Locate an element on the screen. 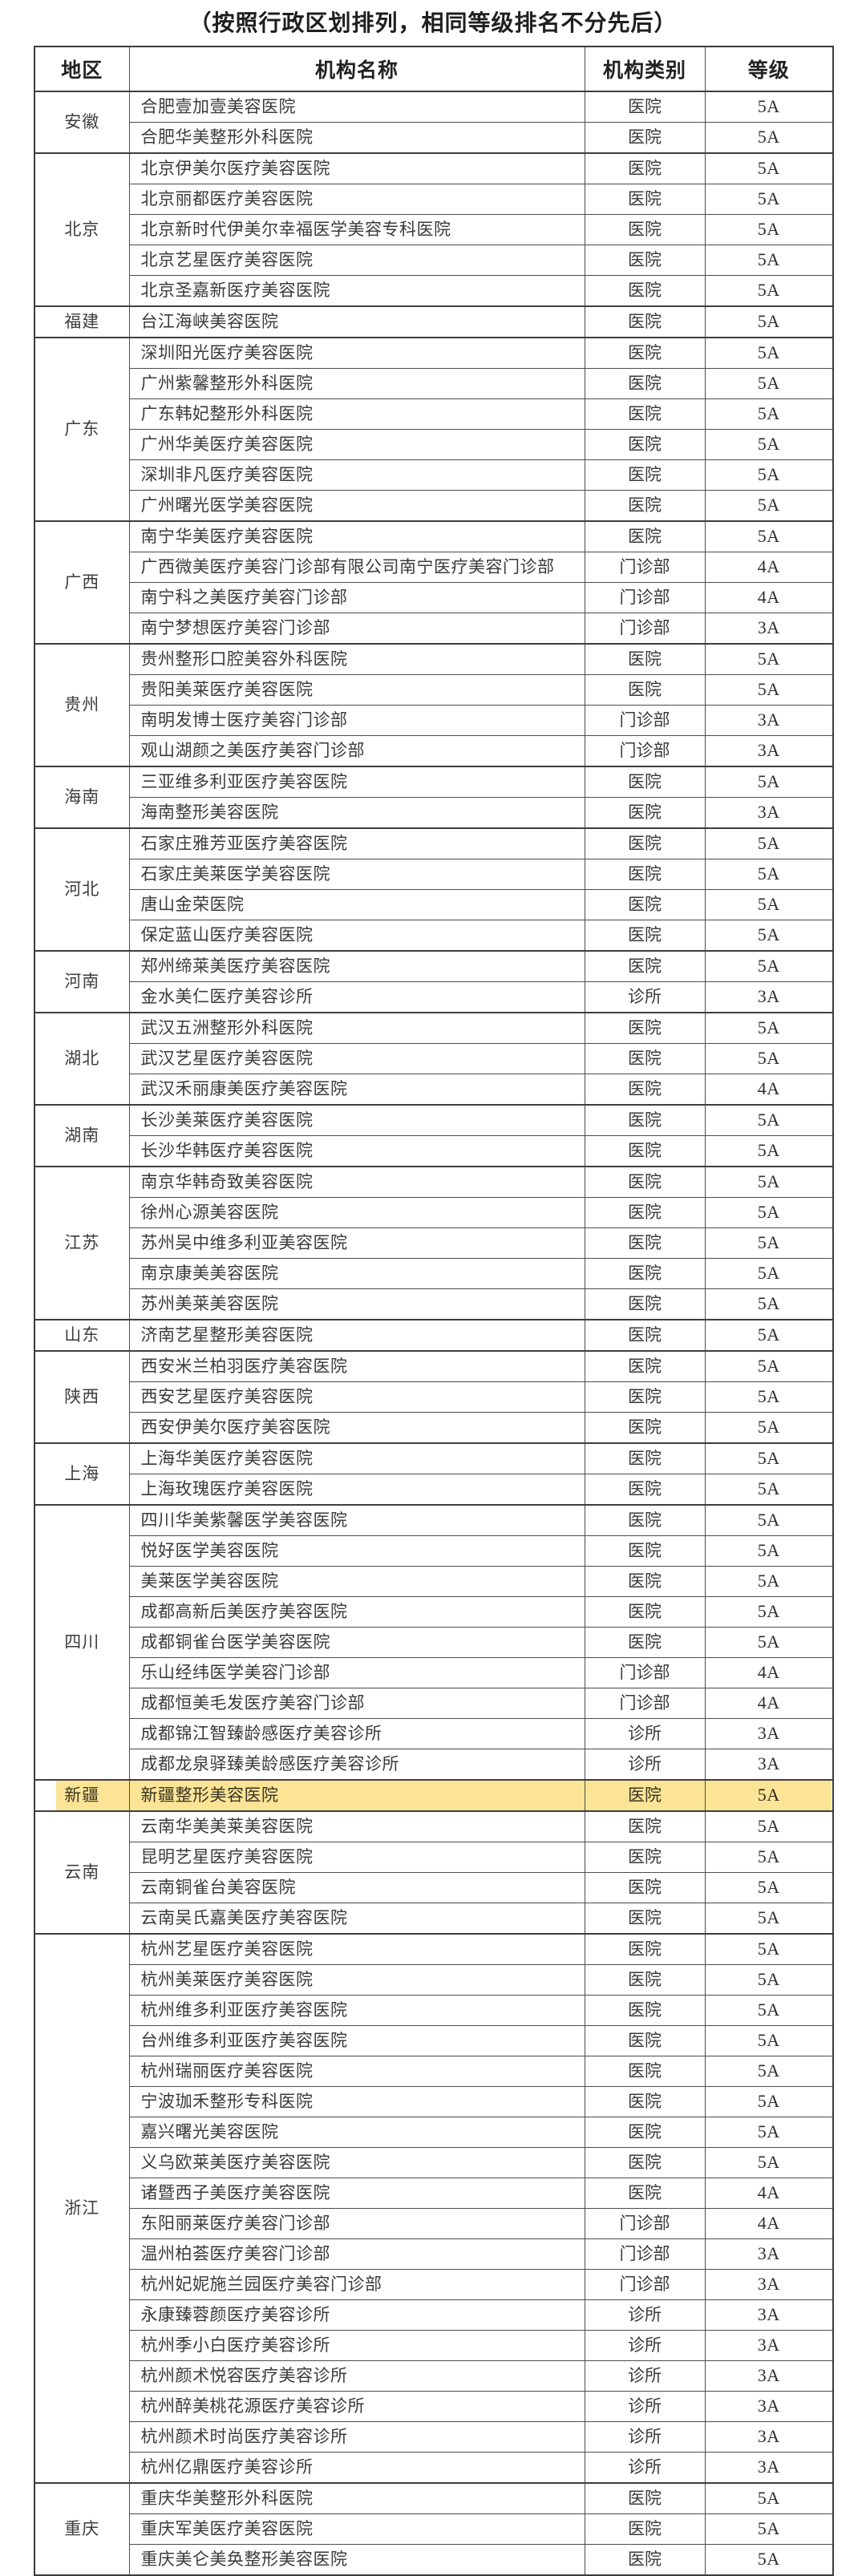  institution-name-cell: 三亚维多利亚医疗美容医院 is located at coordinates (356, 781).